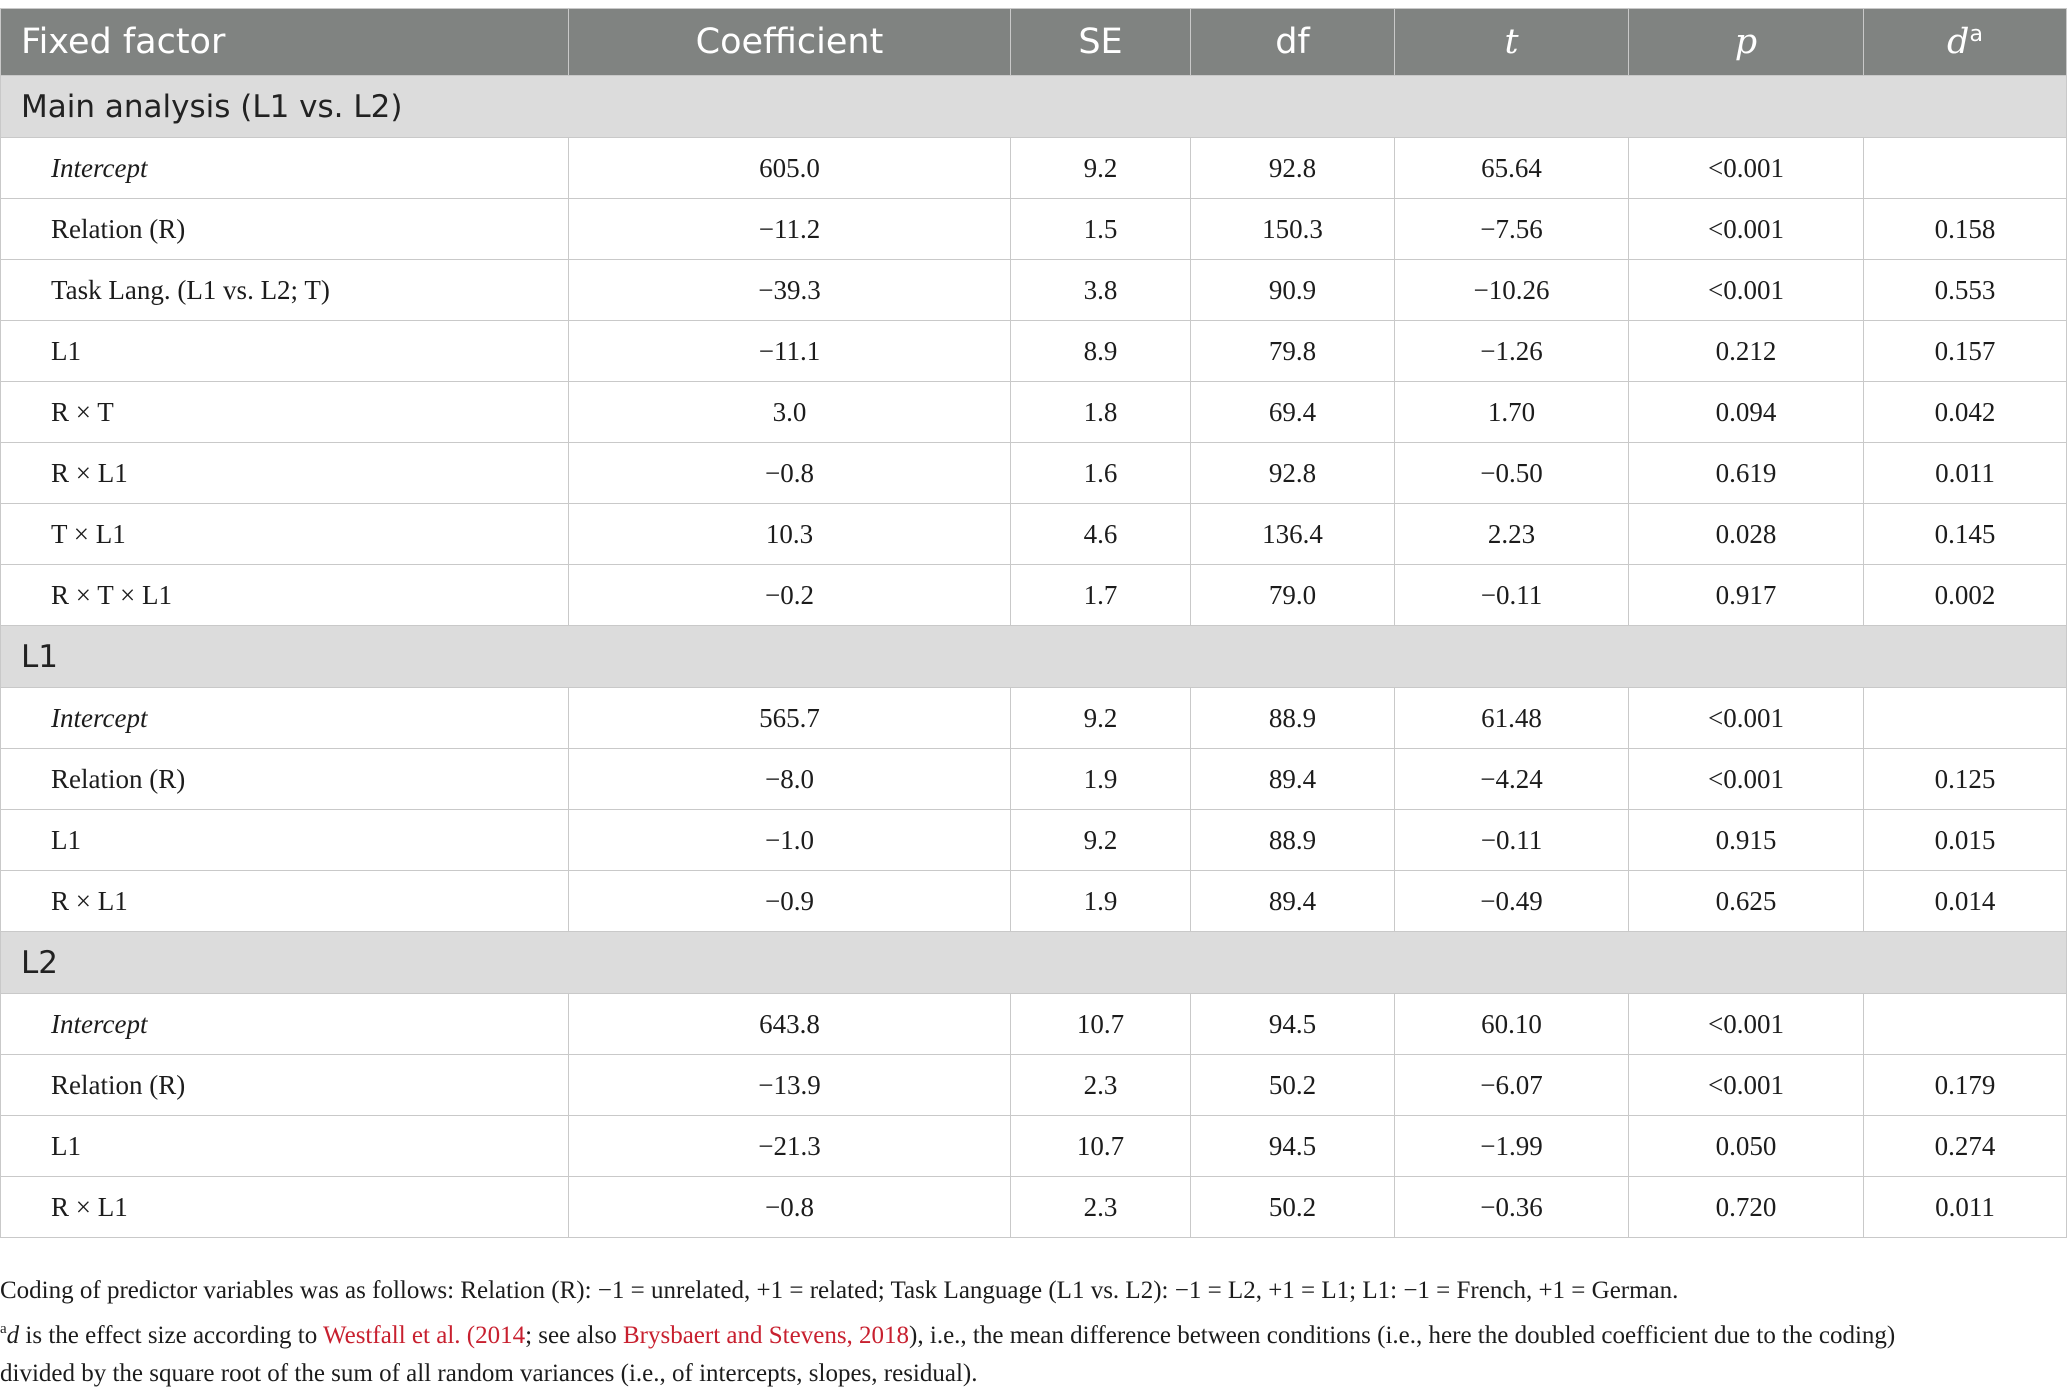 Image resolution: width=2067 pixels, height=1393 pixels. I want to click on header-row: Fixed factor Coefficient SE df t p da, so click(1033, 42).